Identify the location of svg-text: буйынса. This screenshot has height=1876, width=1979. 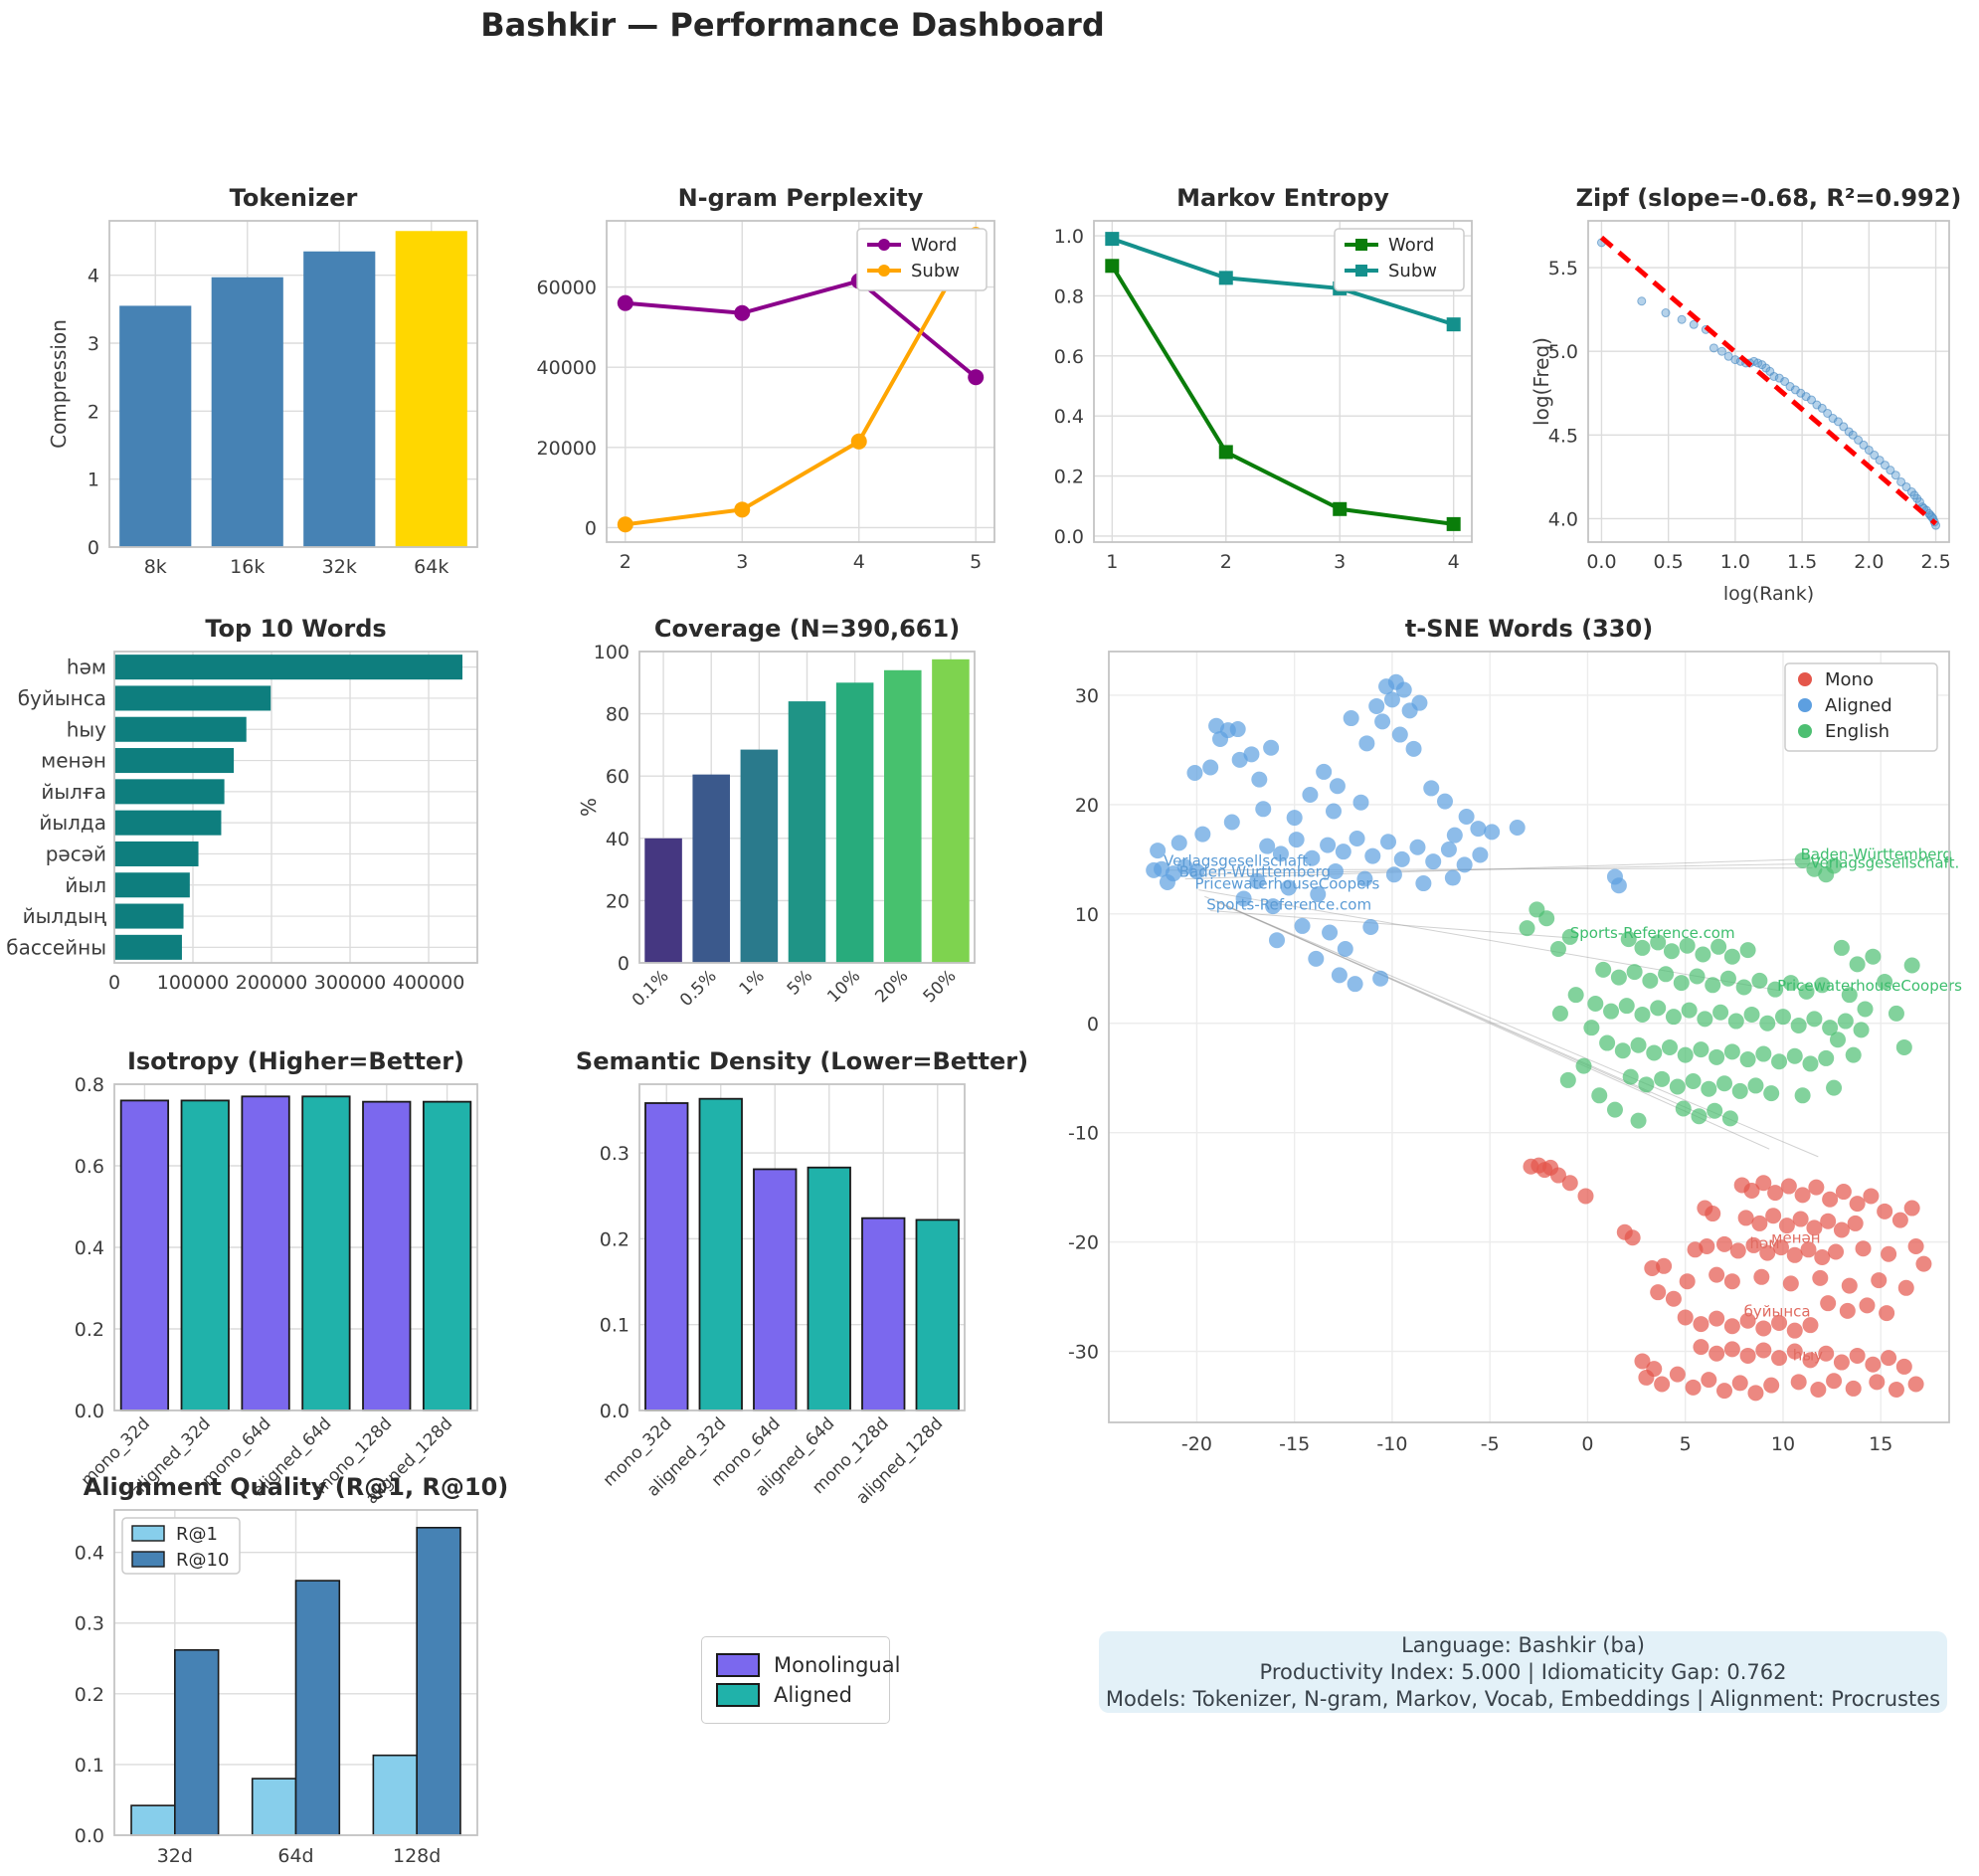
(1777, 1311).